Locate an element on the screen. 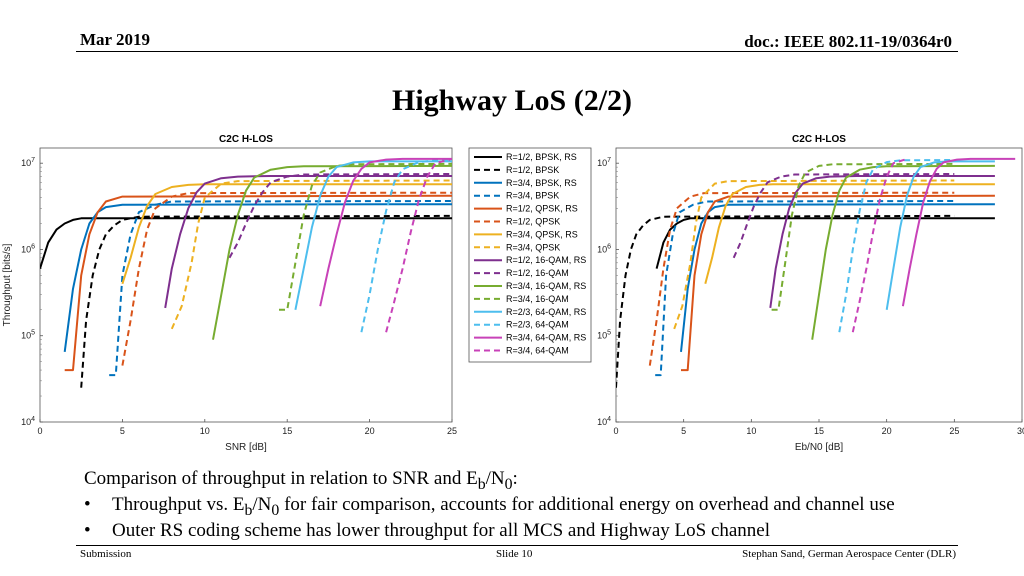 The height and width of the screenshot is (576, 1024). legend-entry: R=1/2, QPSK is located at coordinates (533, 222).